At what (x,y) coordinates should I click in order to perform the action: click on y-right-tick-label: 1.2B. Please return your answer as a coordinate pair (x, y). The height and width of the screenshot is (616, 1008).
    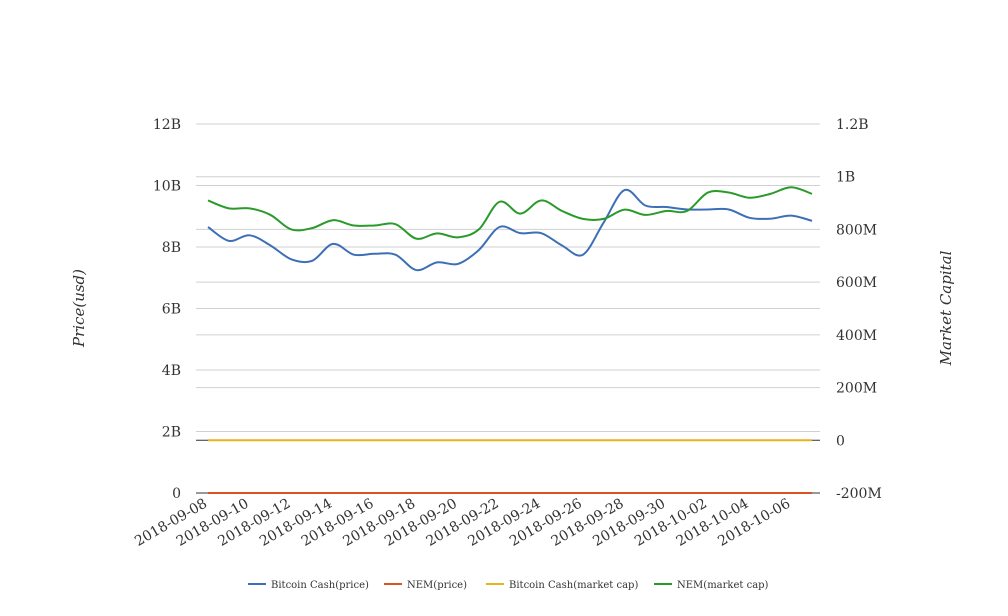
    Looking at the image, I should click on (852, 125).